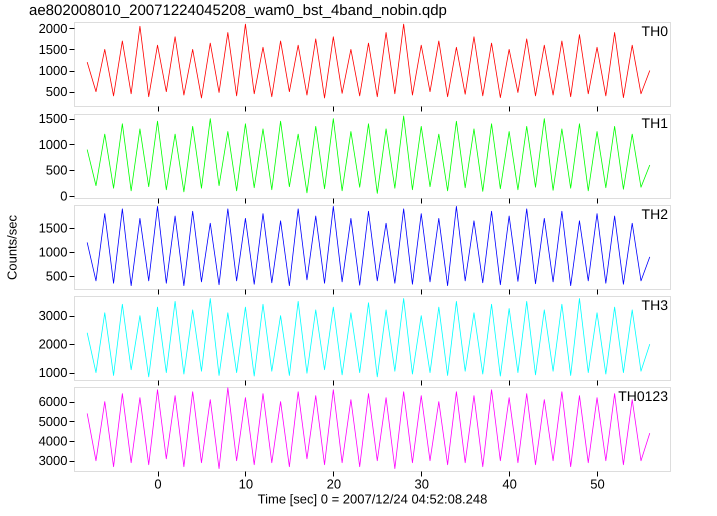 The width and height of the screenshot is (717, 516). Describe the element at coordinates (655, 305) in the screenshot. I see `series-label: TH3` at that location.